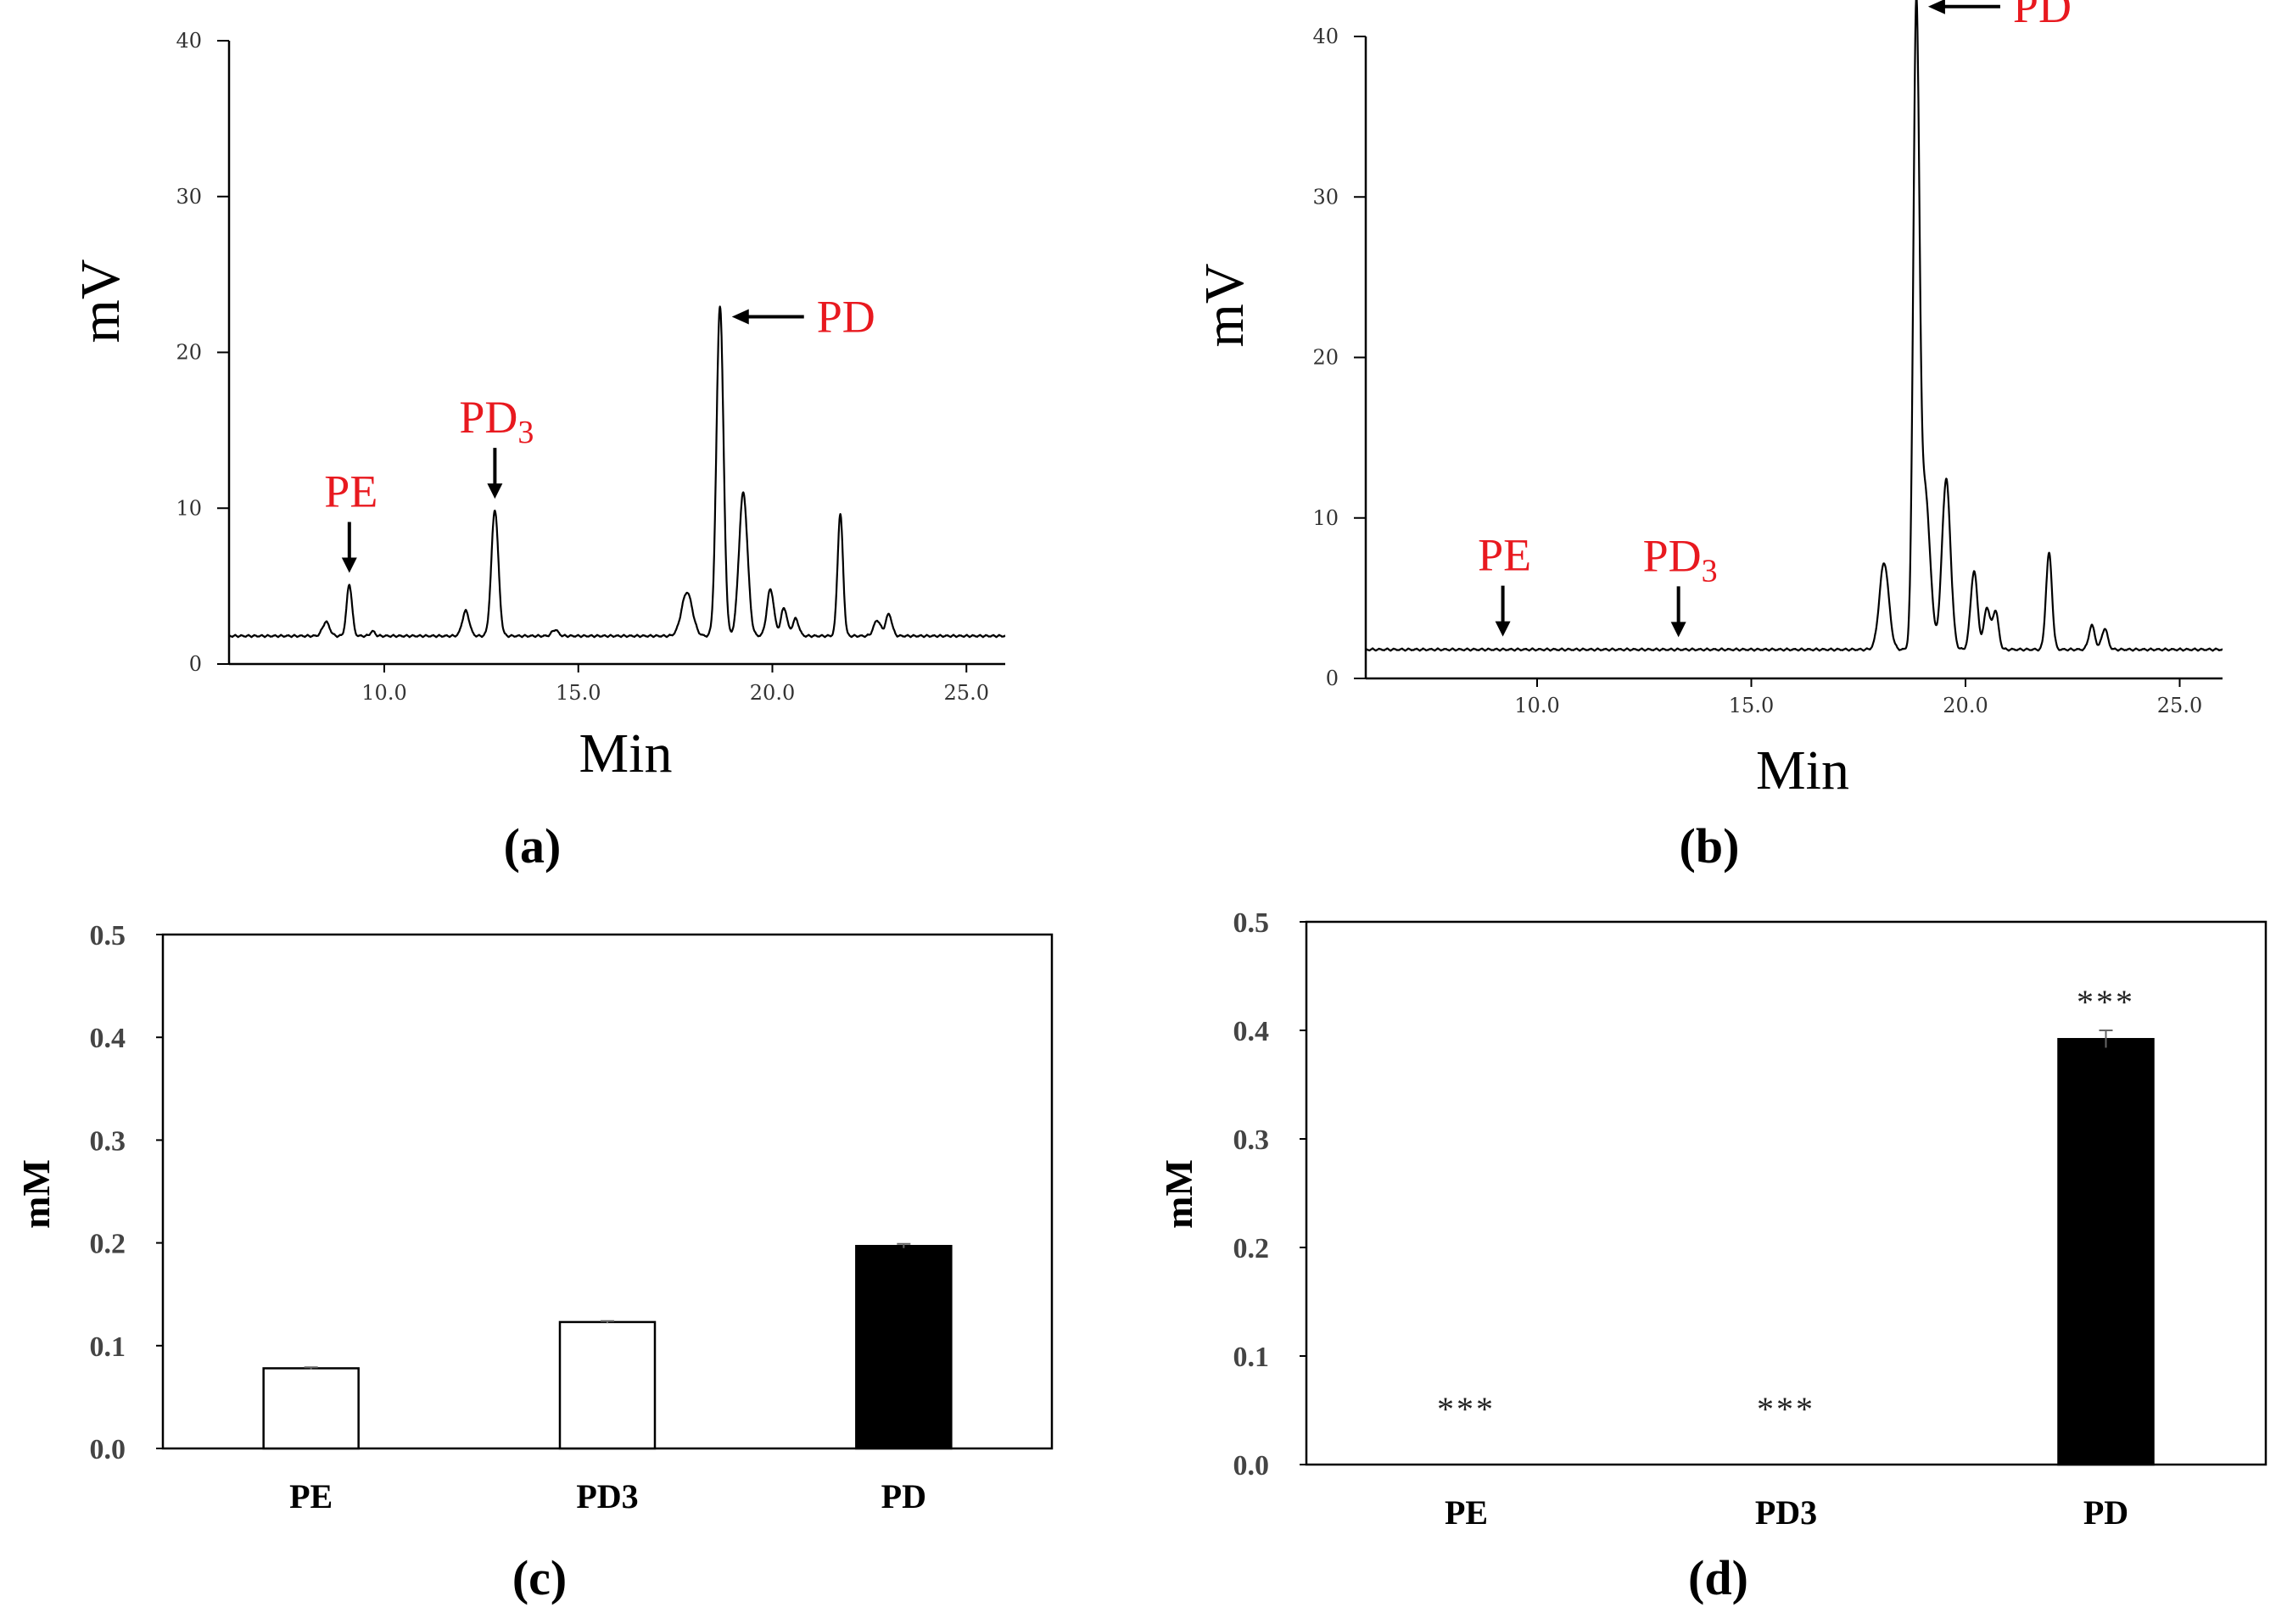 The width and height of the screenshot is (2287, 1624). I want to click on panel-label: (a), so click(533, 845).